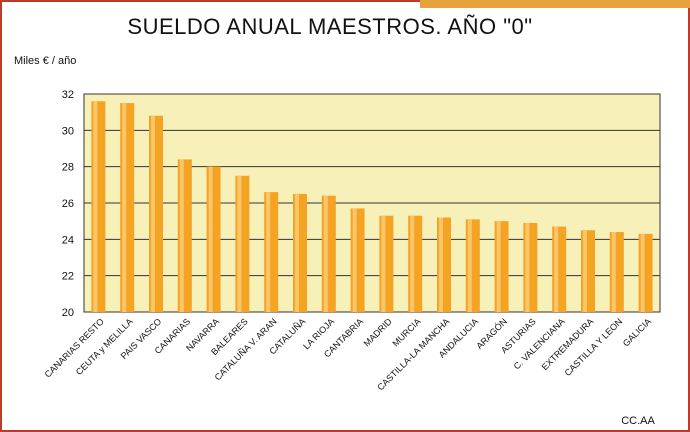 This screenshot has width=690, height=432. I want to click on y-axis-label: Miles € / año, so click(45, 61).